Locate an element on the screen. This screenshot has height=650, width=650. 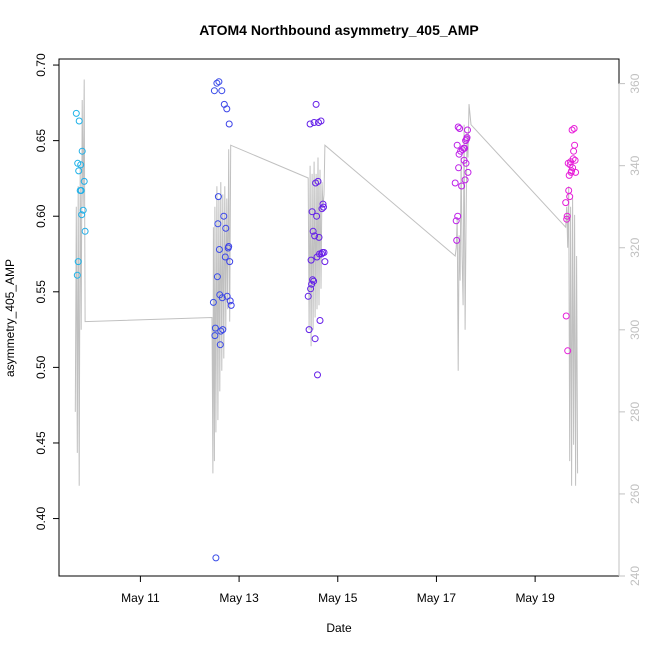
y-tick-label: 0.55 is located at coordinates (41, 292).